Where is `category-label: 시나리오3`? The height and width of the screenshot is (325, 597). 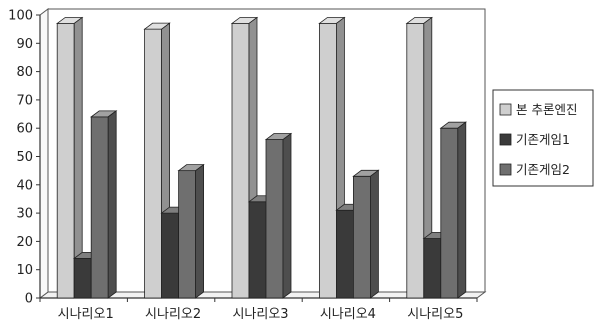 category-label: 시나리오3 is located at coordinates (260, 314).